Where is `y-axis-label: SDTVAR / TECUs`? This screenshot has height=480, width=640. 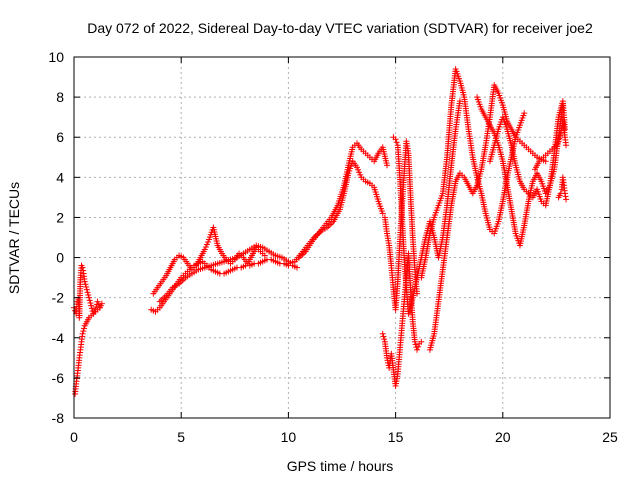
y-axis-label: SDTVAR / TECUs is located at coordinates (14, 238).